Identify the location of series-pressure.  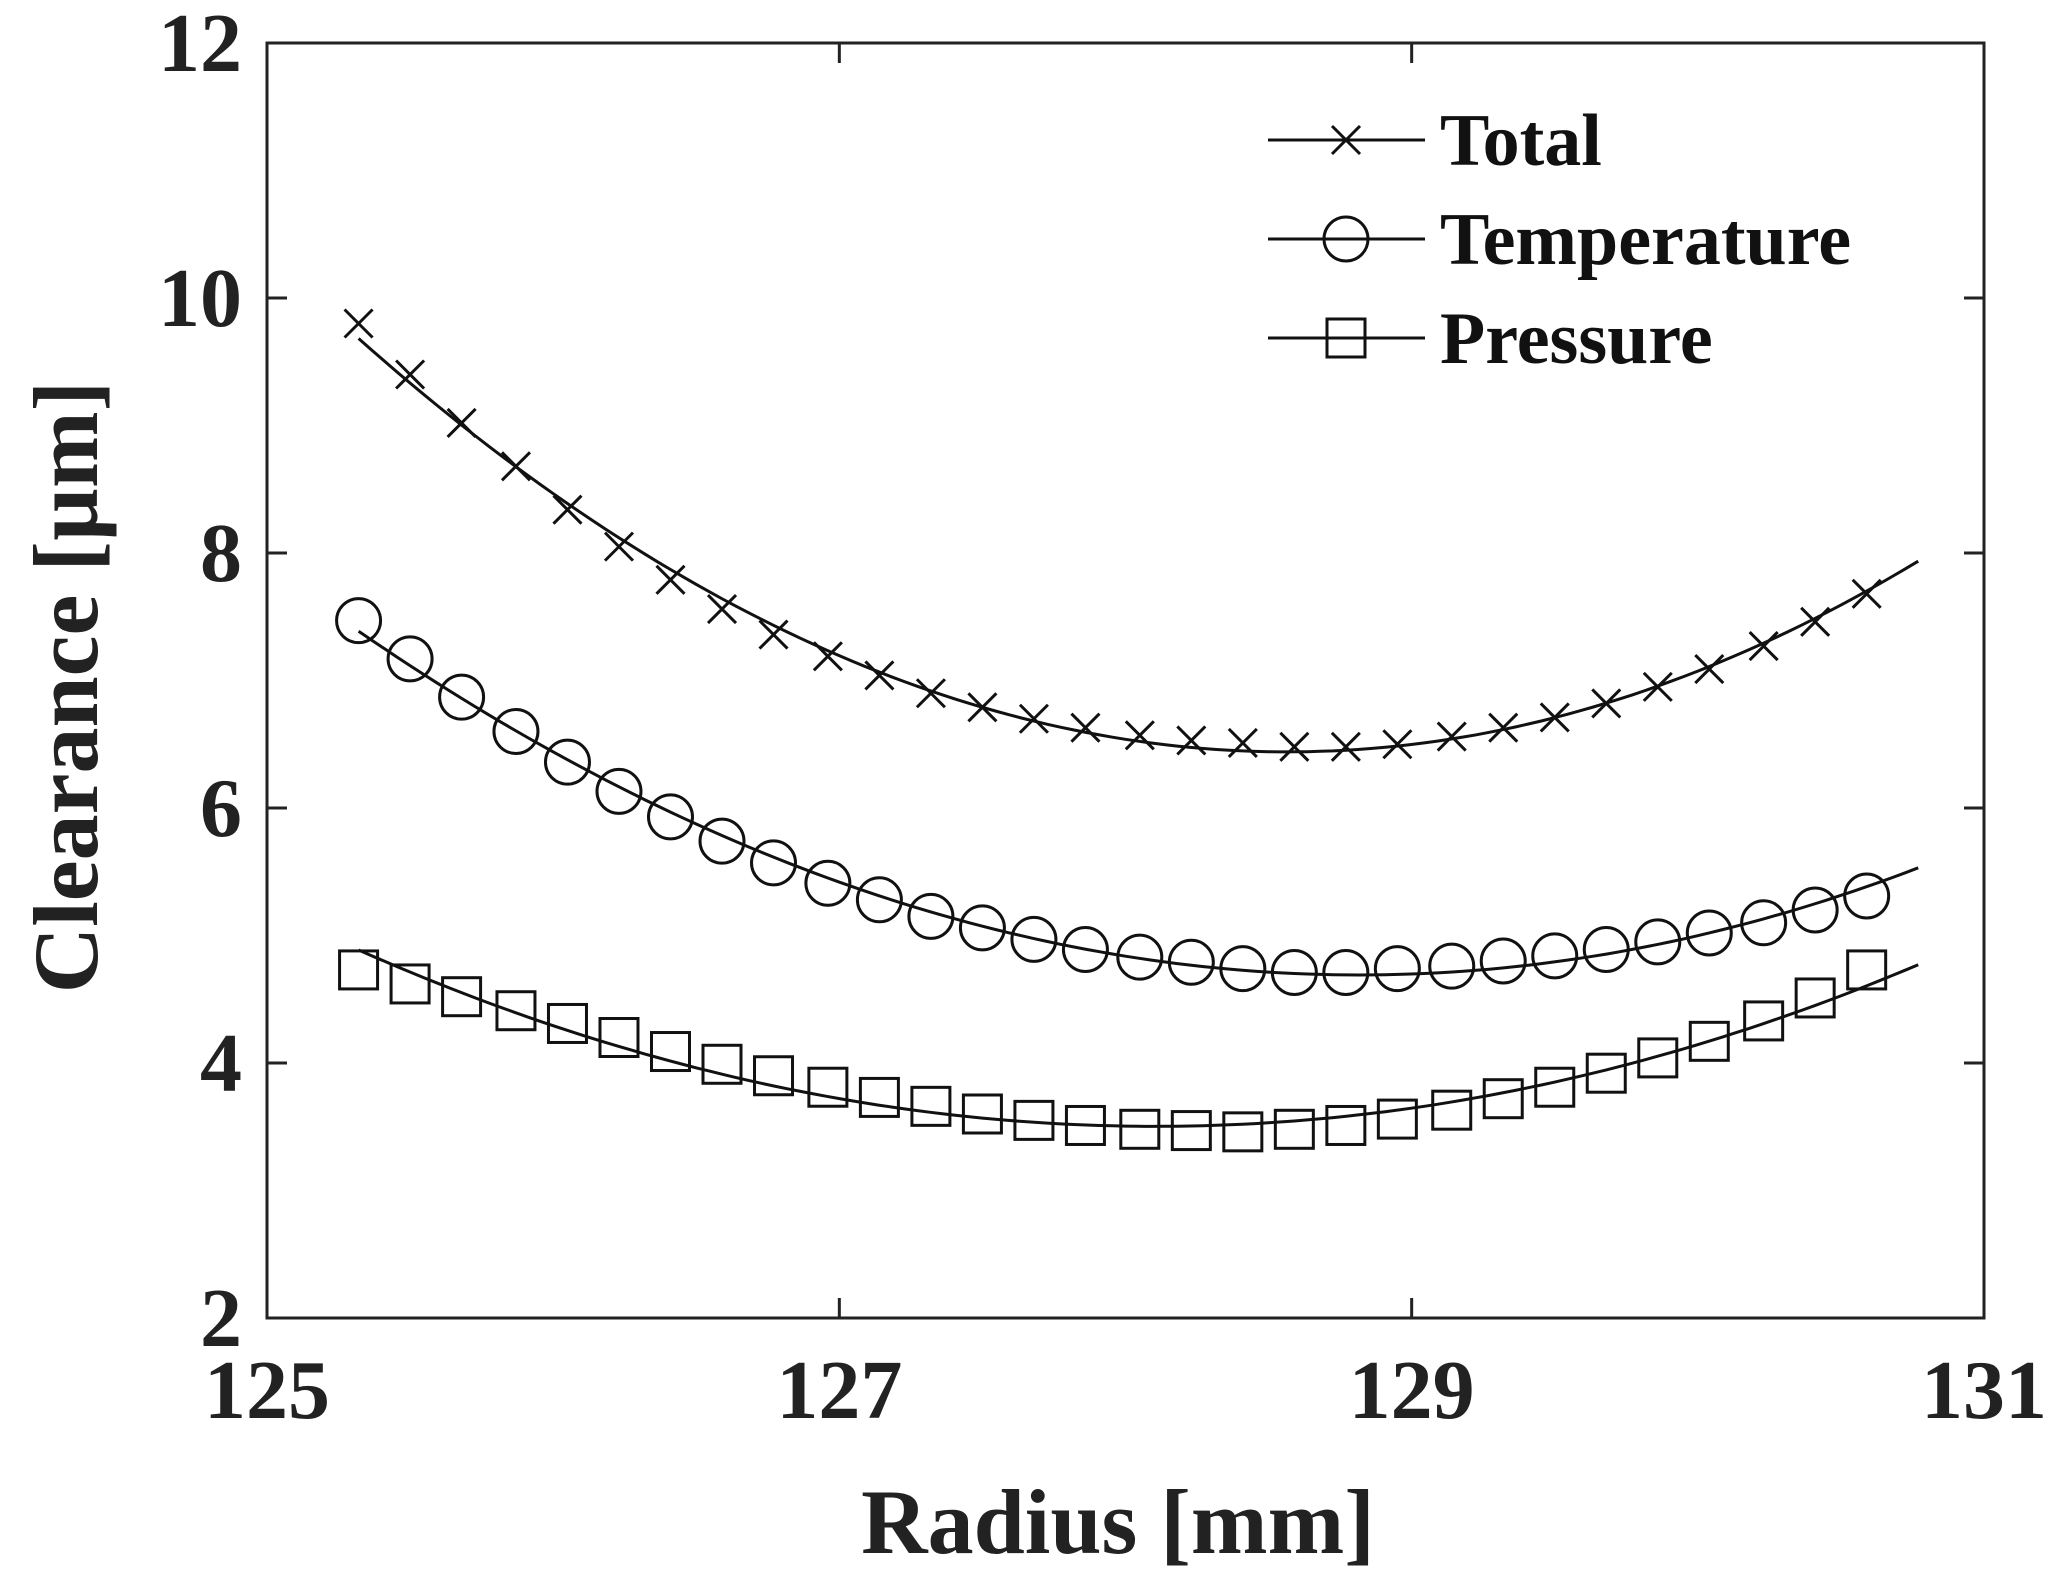
(1128, 1050).